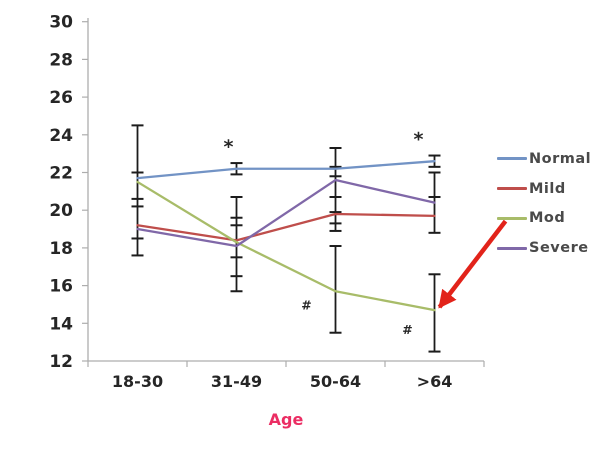  What do you see at coordinates (559, 248) in the screenshot?
I see `legend-label: Severe` at bounding box center [559, 248].